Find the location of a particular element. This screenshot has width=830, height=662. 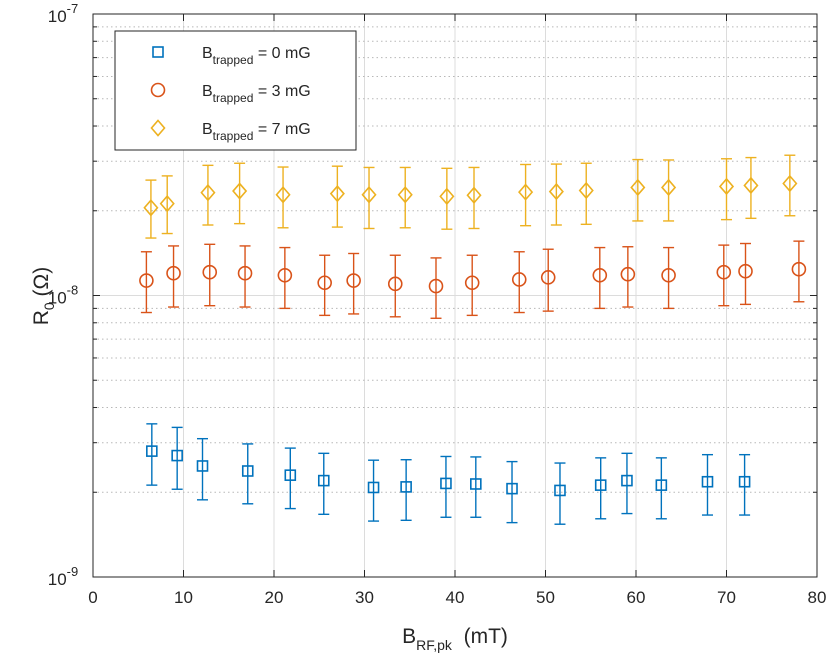

x-tick-label: 10 is located at coordinates (183, 597).